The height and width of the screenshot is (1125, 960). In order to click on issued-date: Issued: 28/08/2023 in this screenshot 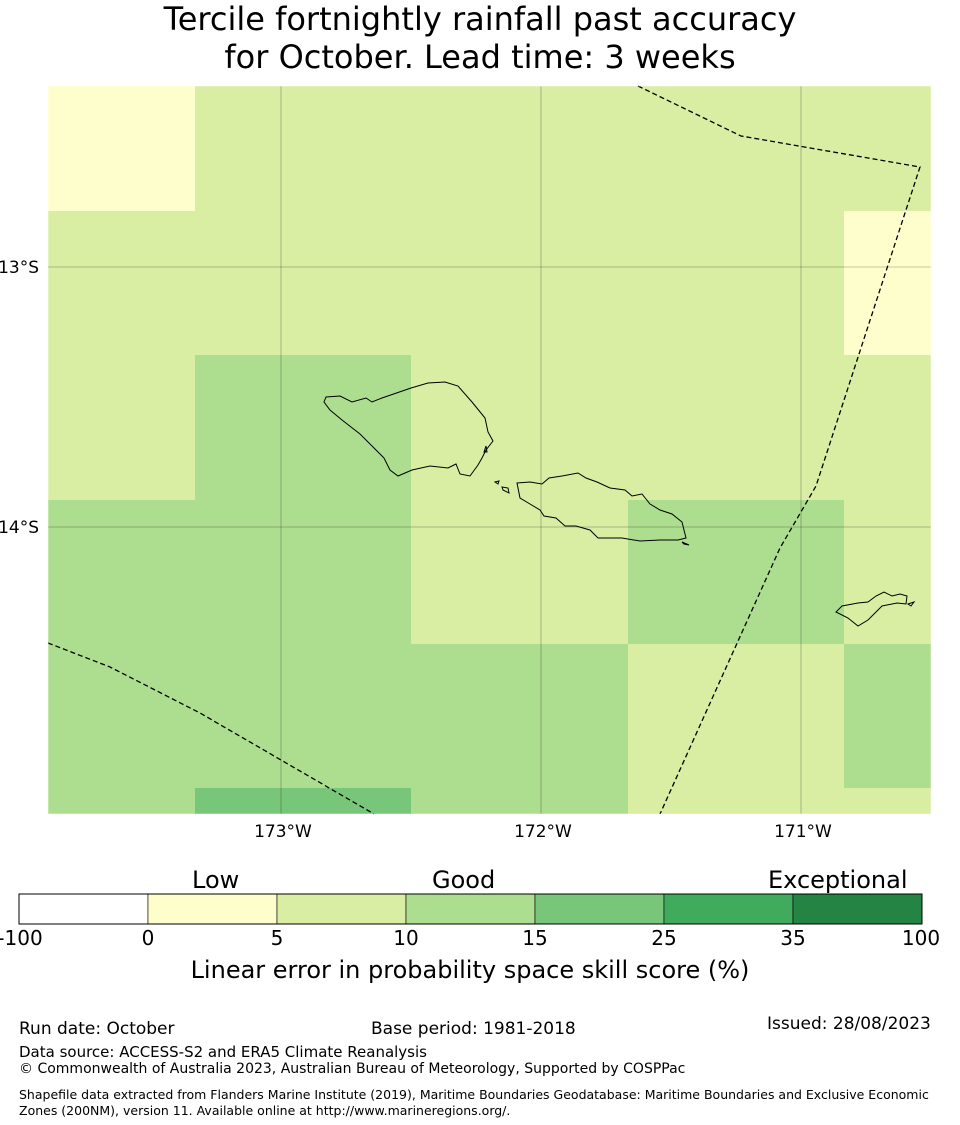, I will do `click(849, 1024)`.